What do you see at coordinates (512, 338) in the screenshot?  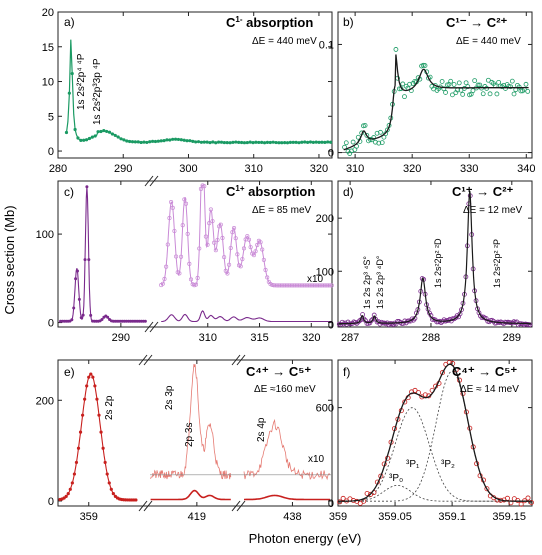 I see `x-tick-label: 289` at bounding box center [512, 338].